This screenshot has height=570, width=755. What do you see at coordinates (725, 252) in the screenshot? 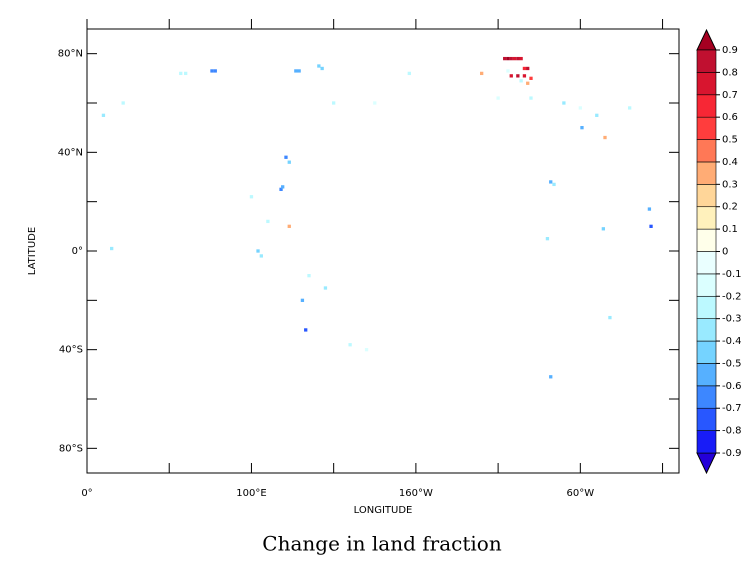
I see `colorbar-label: 0` at bounding box center [725, 252].